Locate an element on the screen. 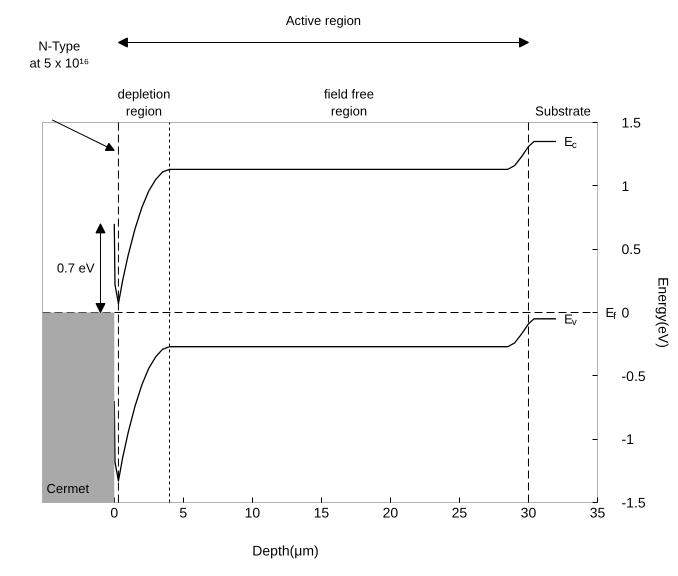 The image size is (678, 576). x-tick-label: 30 is located at coordinates (528, 512).